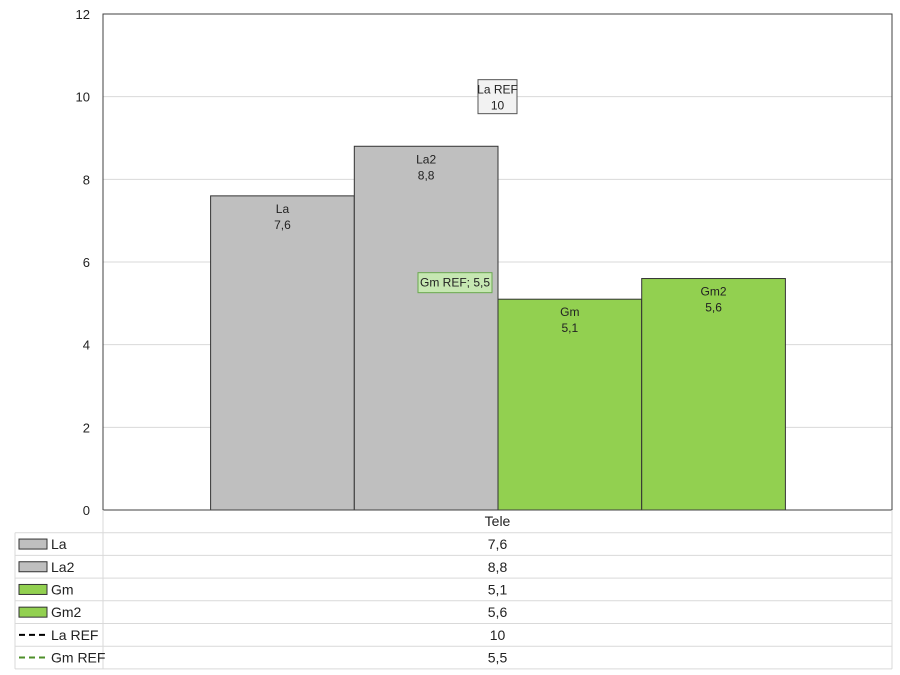  What do you see at coordinates (498, 589) in the screenshot?
I see `table-row-value: 5,1` at bounding box center [498, 589].